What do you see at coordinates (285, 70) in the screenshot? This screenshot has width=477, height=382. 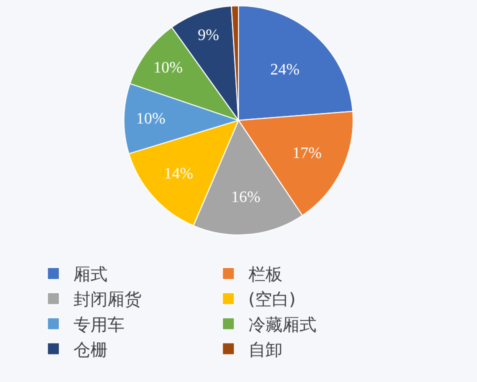 I see `data-label: 24%` at bounding box center [285, 70].